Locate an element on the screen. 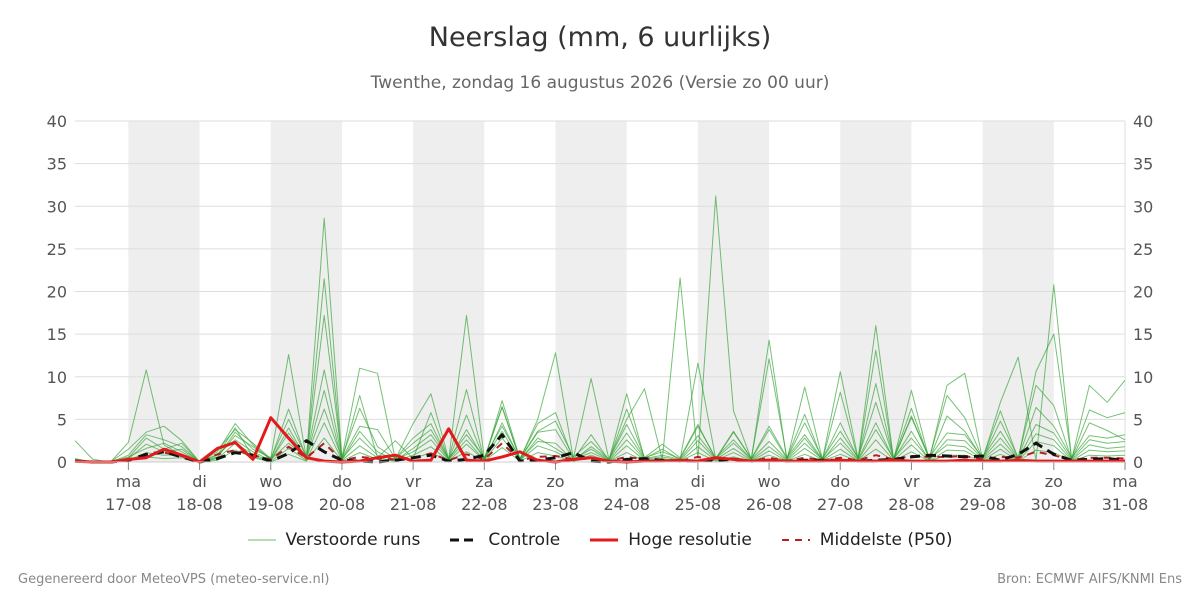 The height and width of the screenshot is (600, 1200). x-tick-date-label: 25-08 is located at coordinates (698, 504).